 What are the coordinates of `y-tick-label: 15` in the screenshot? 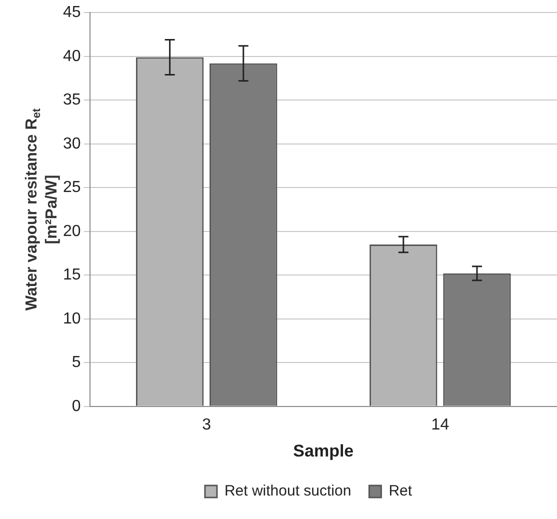 It's located at (72, 275).